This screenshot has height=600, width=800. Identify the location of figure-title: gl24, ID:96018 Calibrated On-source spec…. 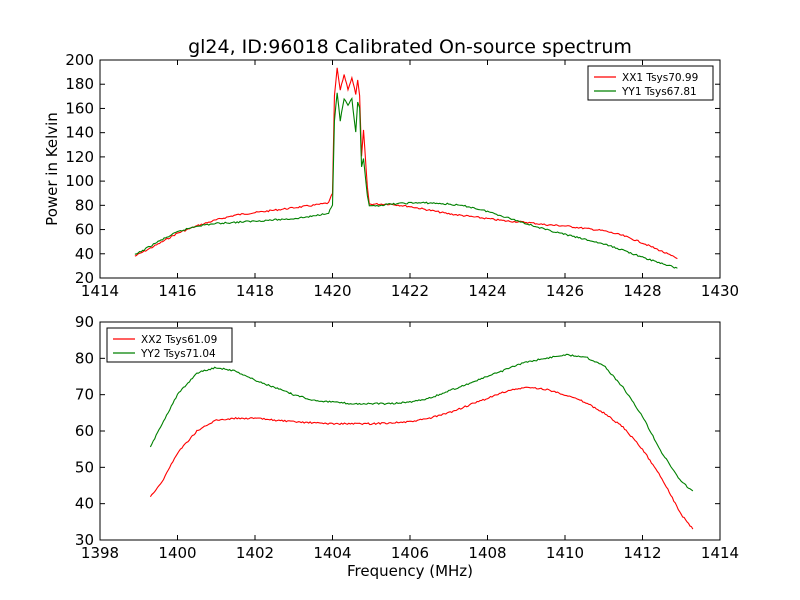
(410, 47).